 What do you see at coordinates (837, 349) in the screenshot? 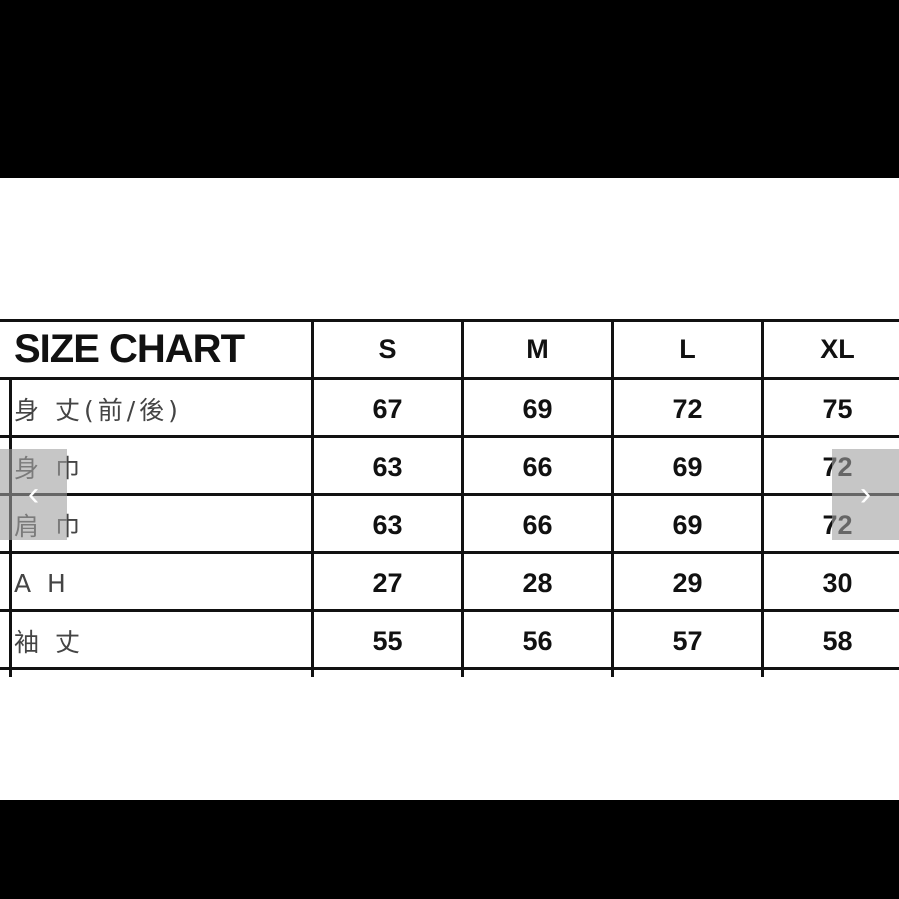
I see `size-header: XL` at bounding box center [837, 349].